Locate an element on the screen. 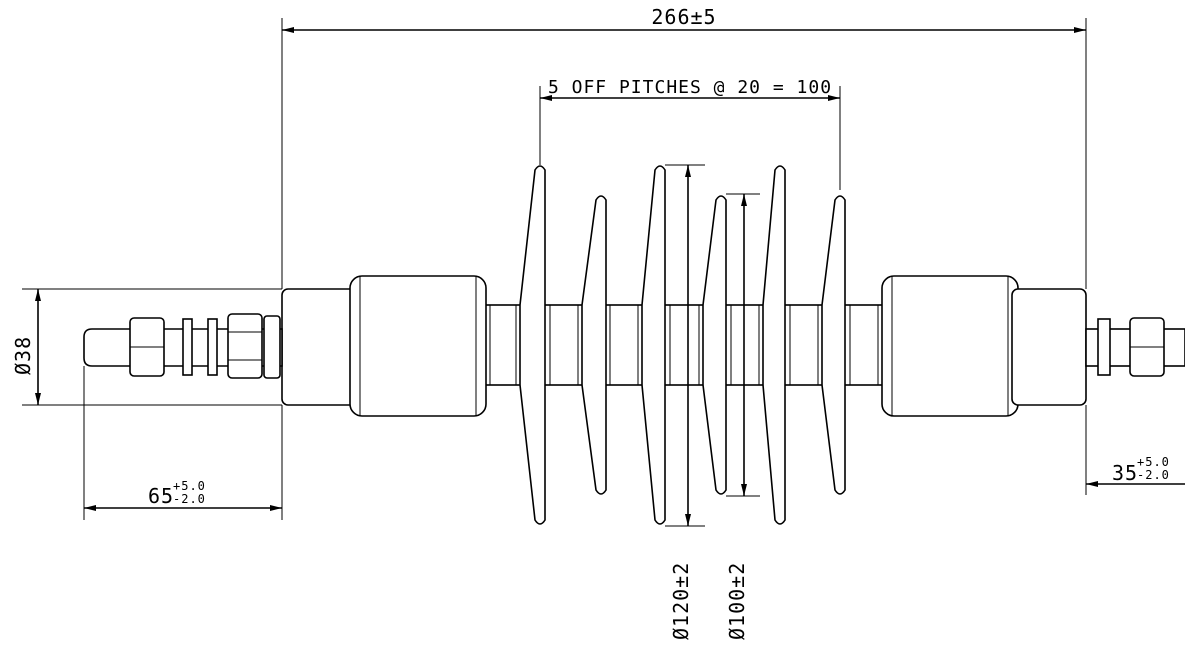 This screenshot has height=646, width=1185. left-stud-assembly is located at coordinates (183, 346).